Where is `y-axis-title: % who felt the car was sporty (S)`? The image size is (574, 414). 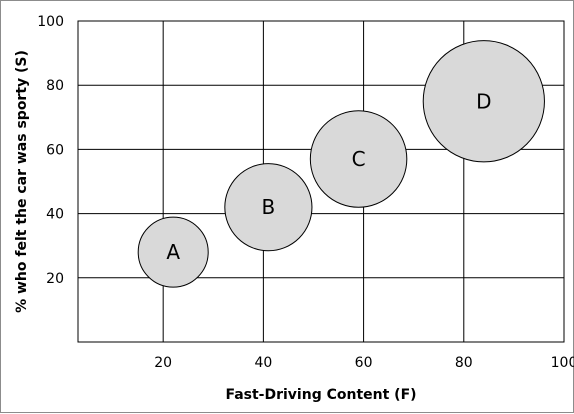
y-axis-title: % who felt the car was sporty (S) is located at coordinates (22, 181).